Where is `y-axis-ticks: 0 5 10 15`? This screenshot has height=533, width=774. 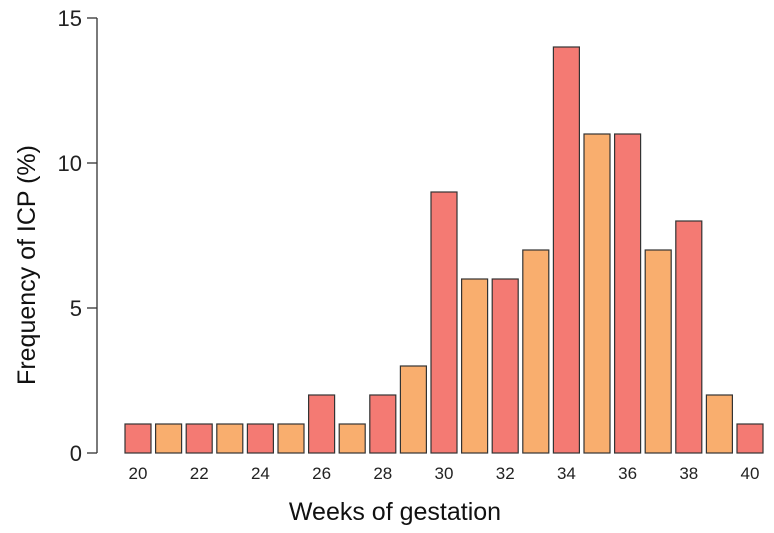 y-axis-ticks: 0 5 10 15 is located at coordinates (77, 236).